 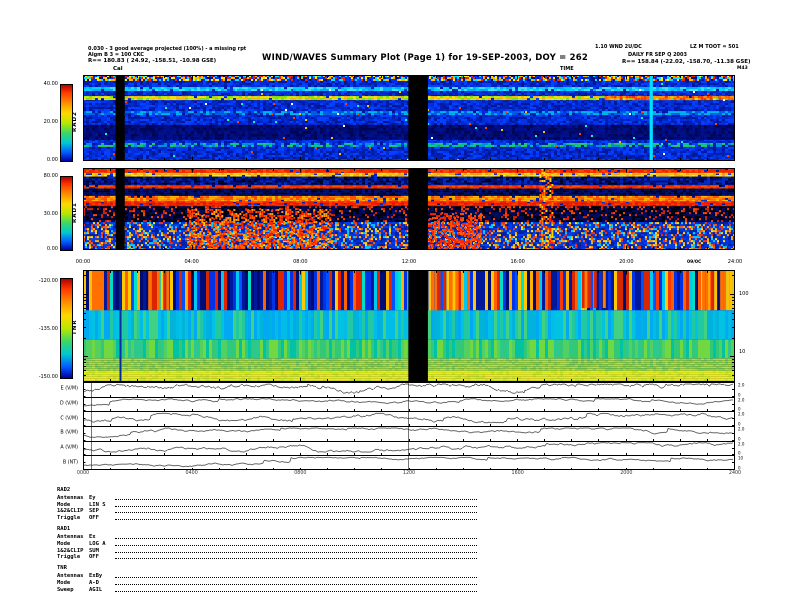 What do you see at coordinates (742, 68) in the screenshot?
I see `header-right-mark: M43` at bounding box center [742, 68].